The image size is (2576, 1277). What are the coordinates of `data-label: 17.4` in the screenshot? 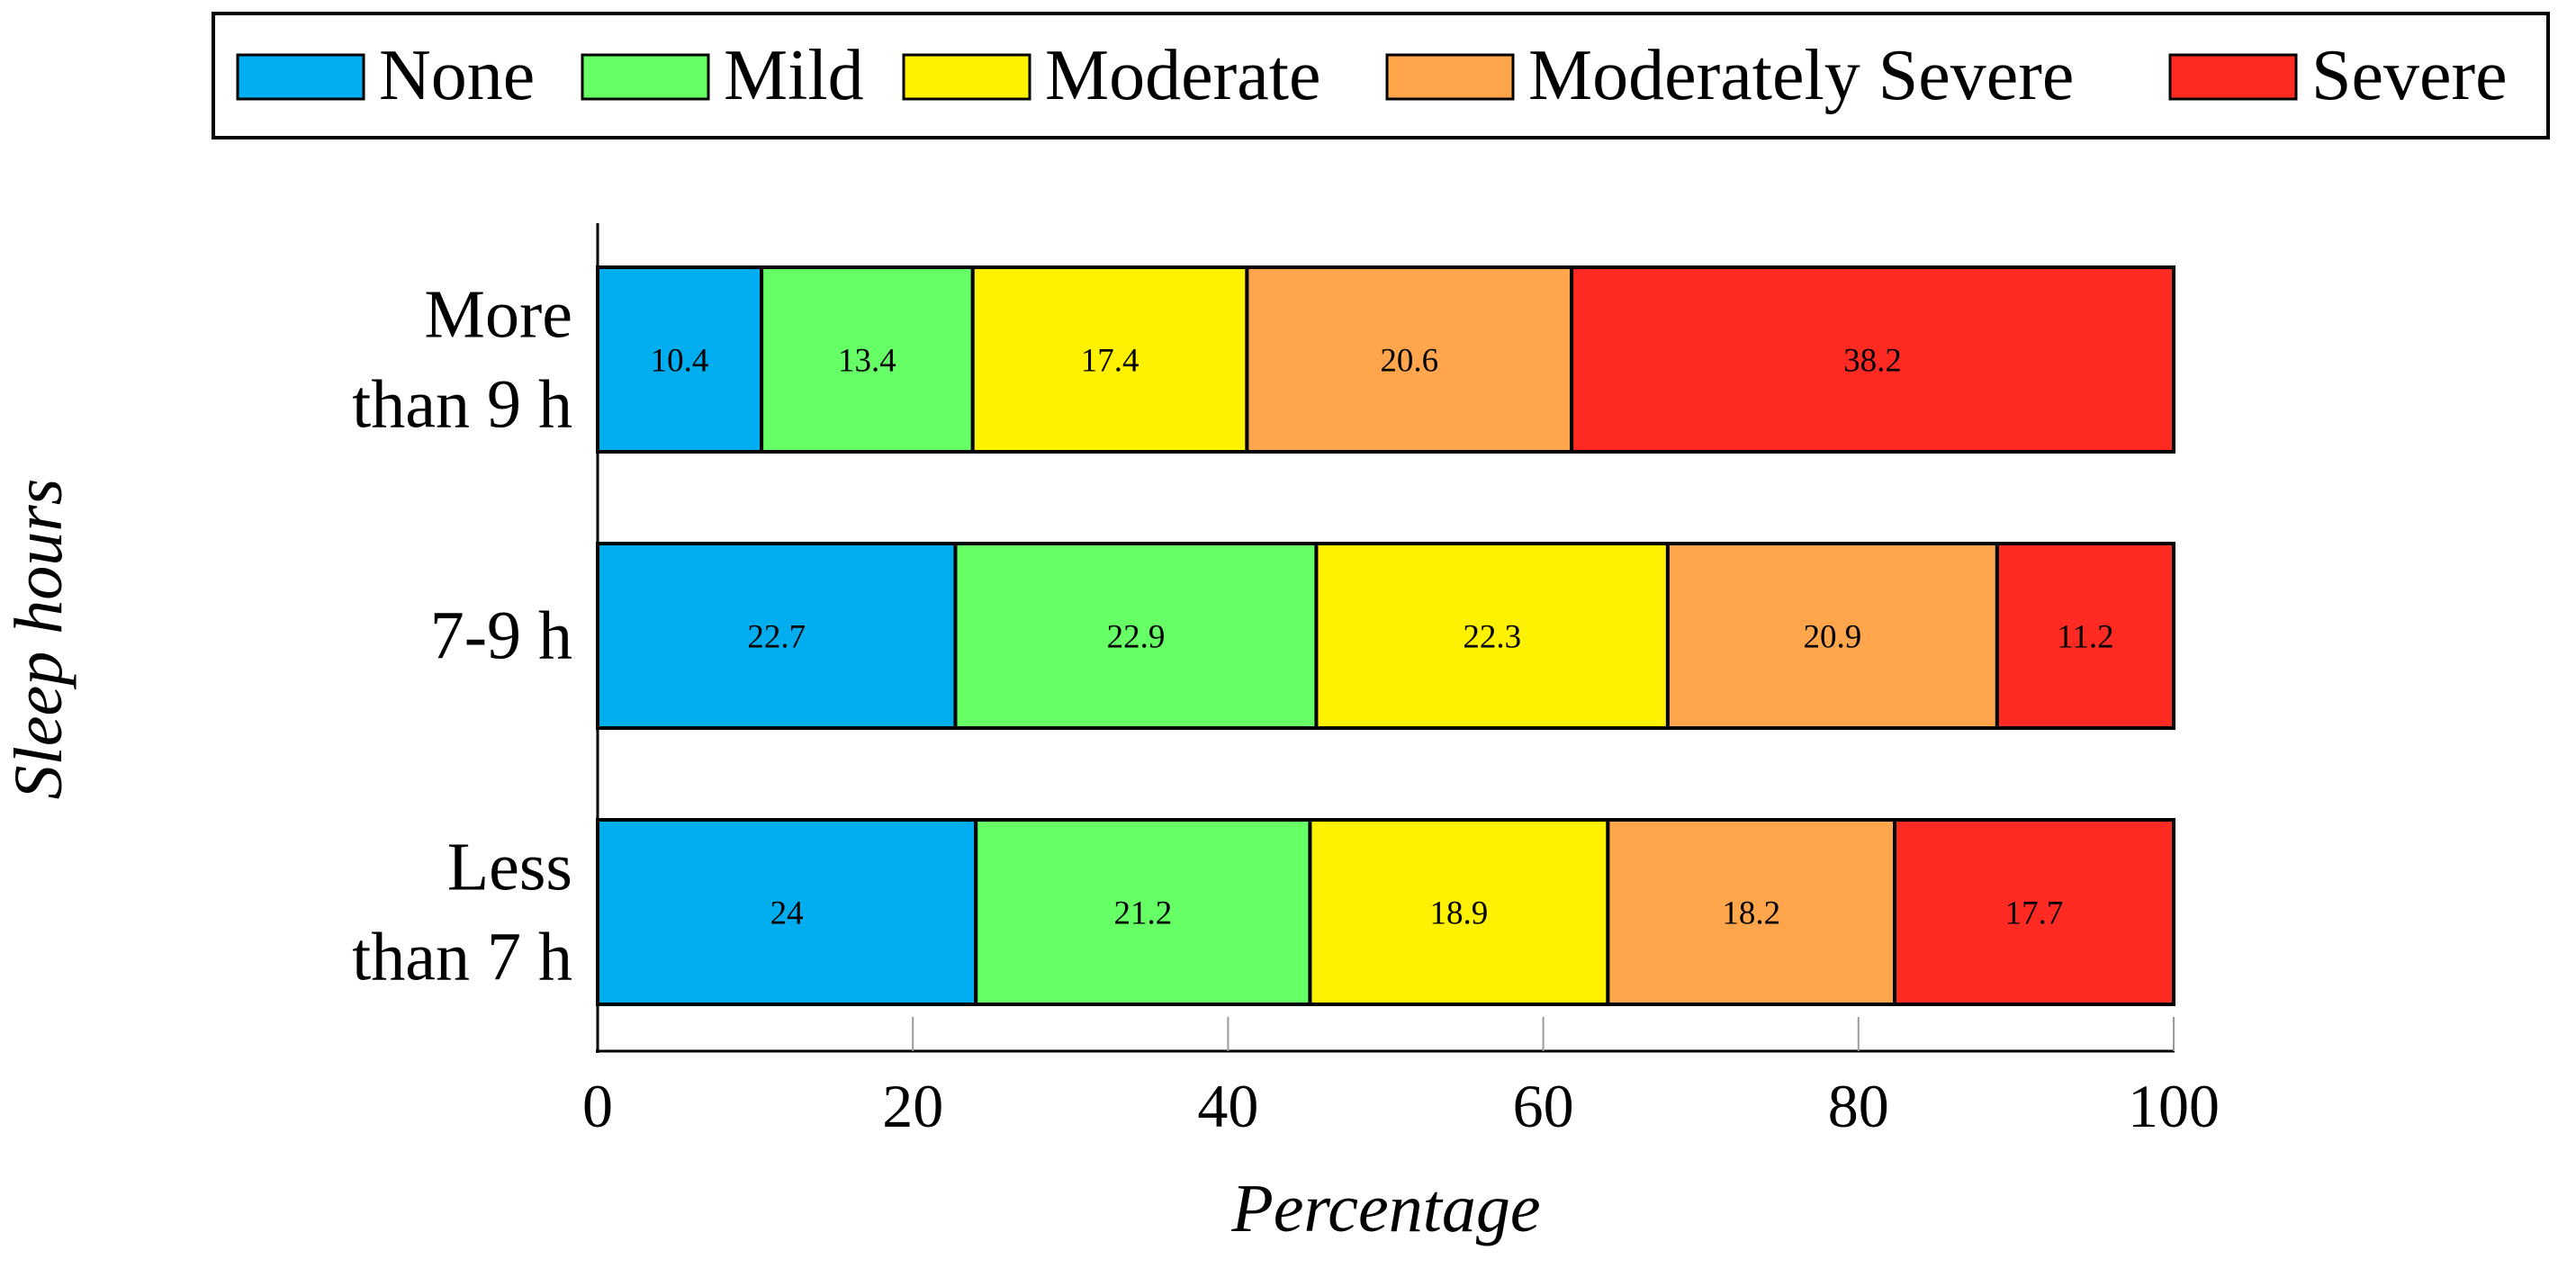 It's located at (1110, 361).